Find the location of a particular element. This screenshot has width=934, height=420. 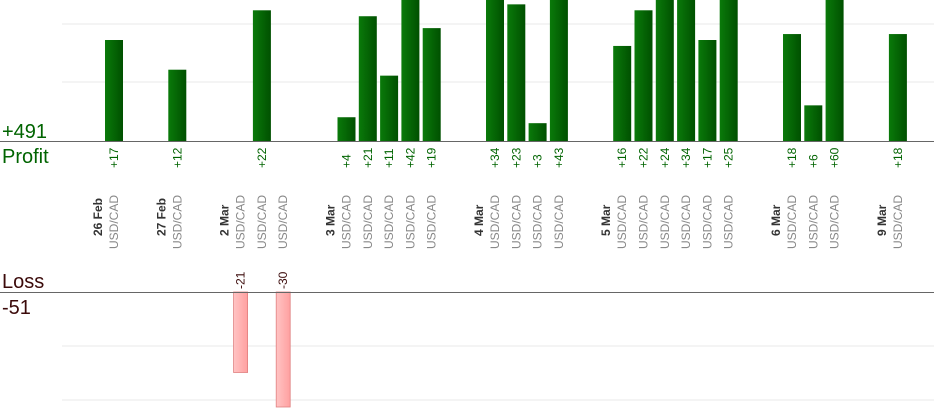

bar-value-label: +4 is located at coordinates (347, 161).